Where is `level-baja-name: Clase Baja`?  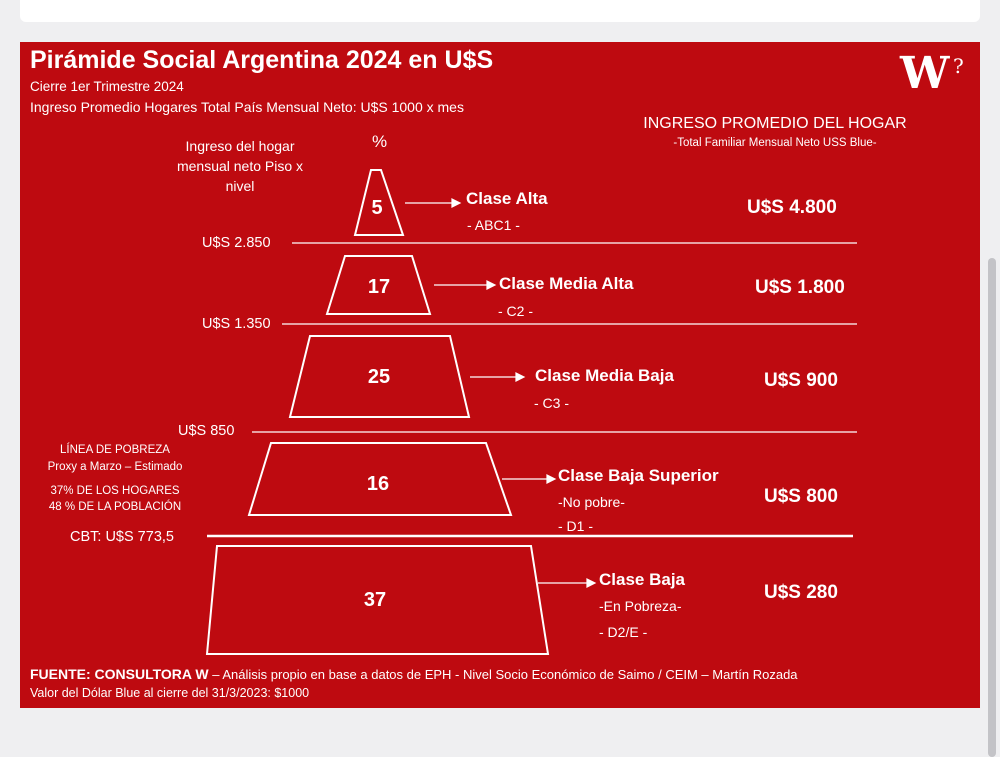 level-baja-name: Clase Baja is located at coordinates (642, 579).